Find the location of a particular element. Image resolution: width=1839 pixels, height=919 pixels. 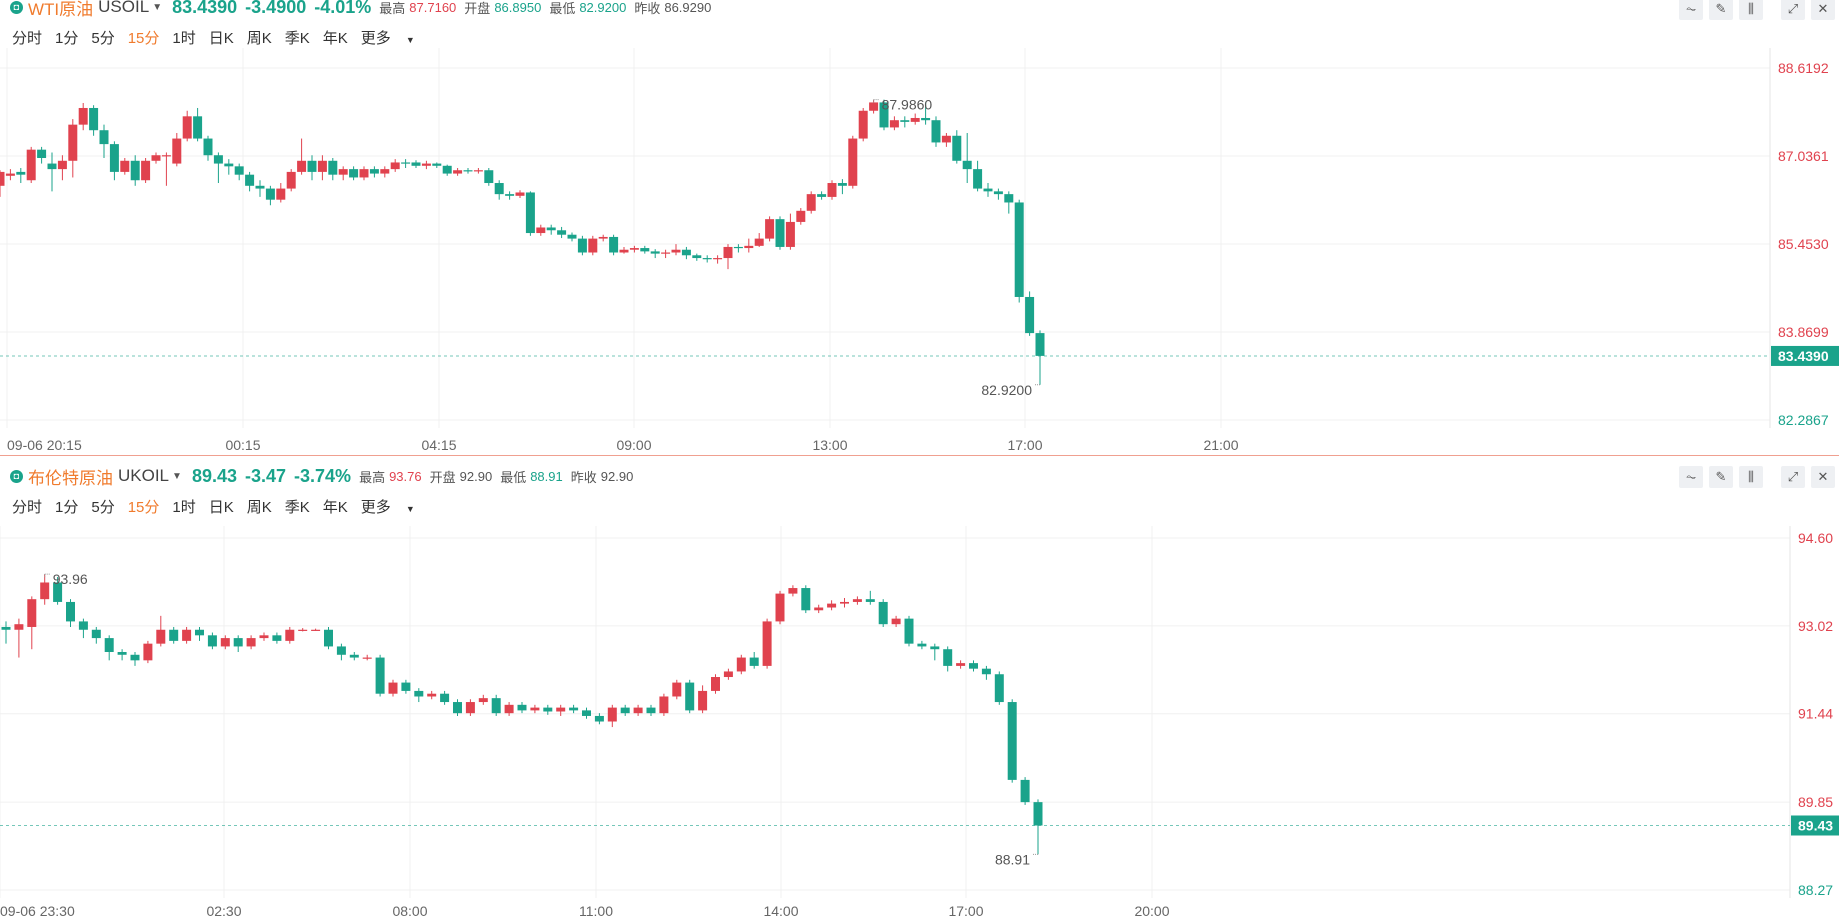

tab-period-quarter: 季K is located at coordinates (297, 507).